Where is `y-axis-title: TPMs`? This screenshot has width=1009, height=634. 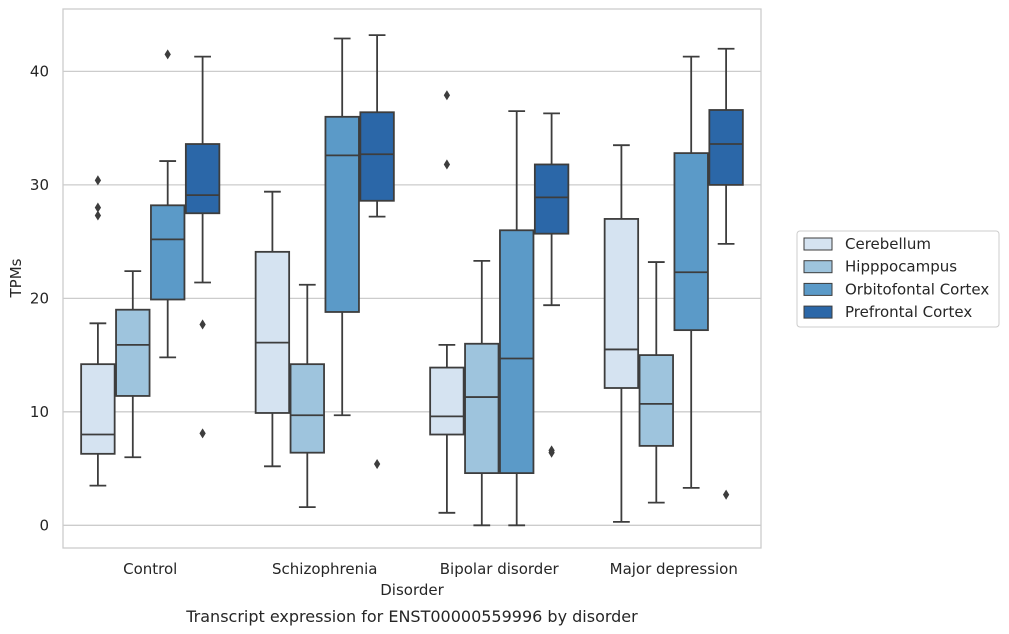 y-axis-title: TPMs is located at coordinates (16, 278).